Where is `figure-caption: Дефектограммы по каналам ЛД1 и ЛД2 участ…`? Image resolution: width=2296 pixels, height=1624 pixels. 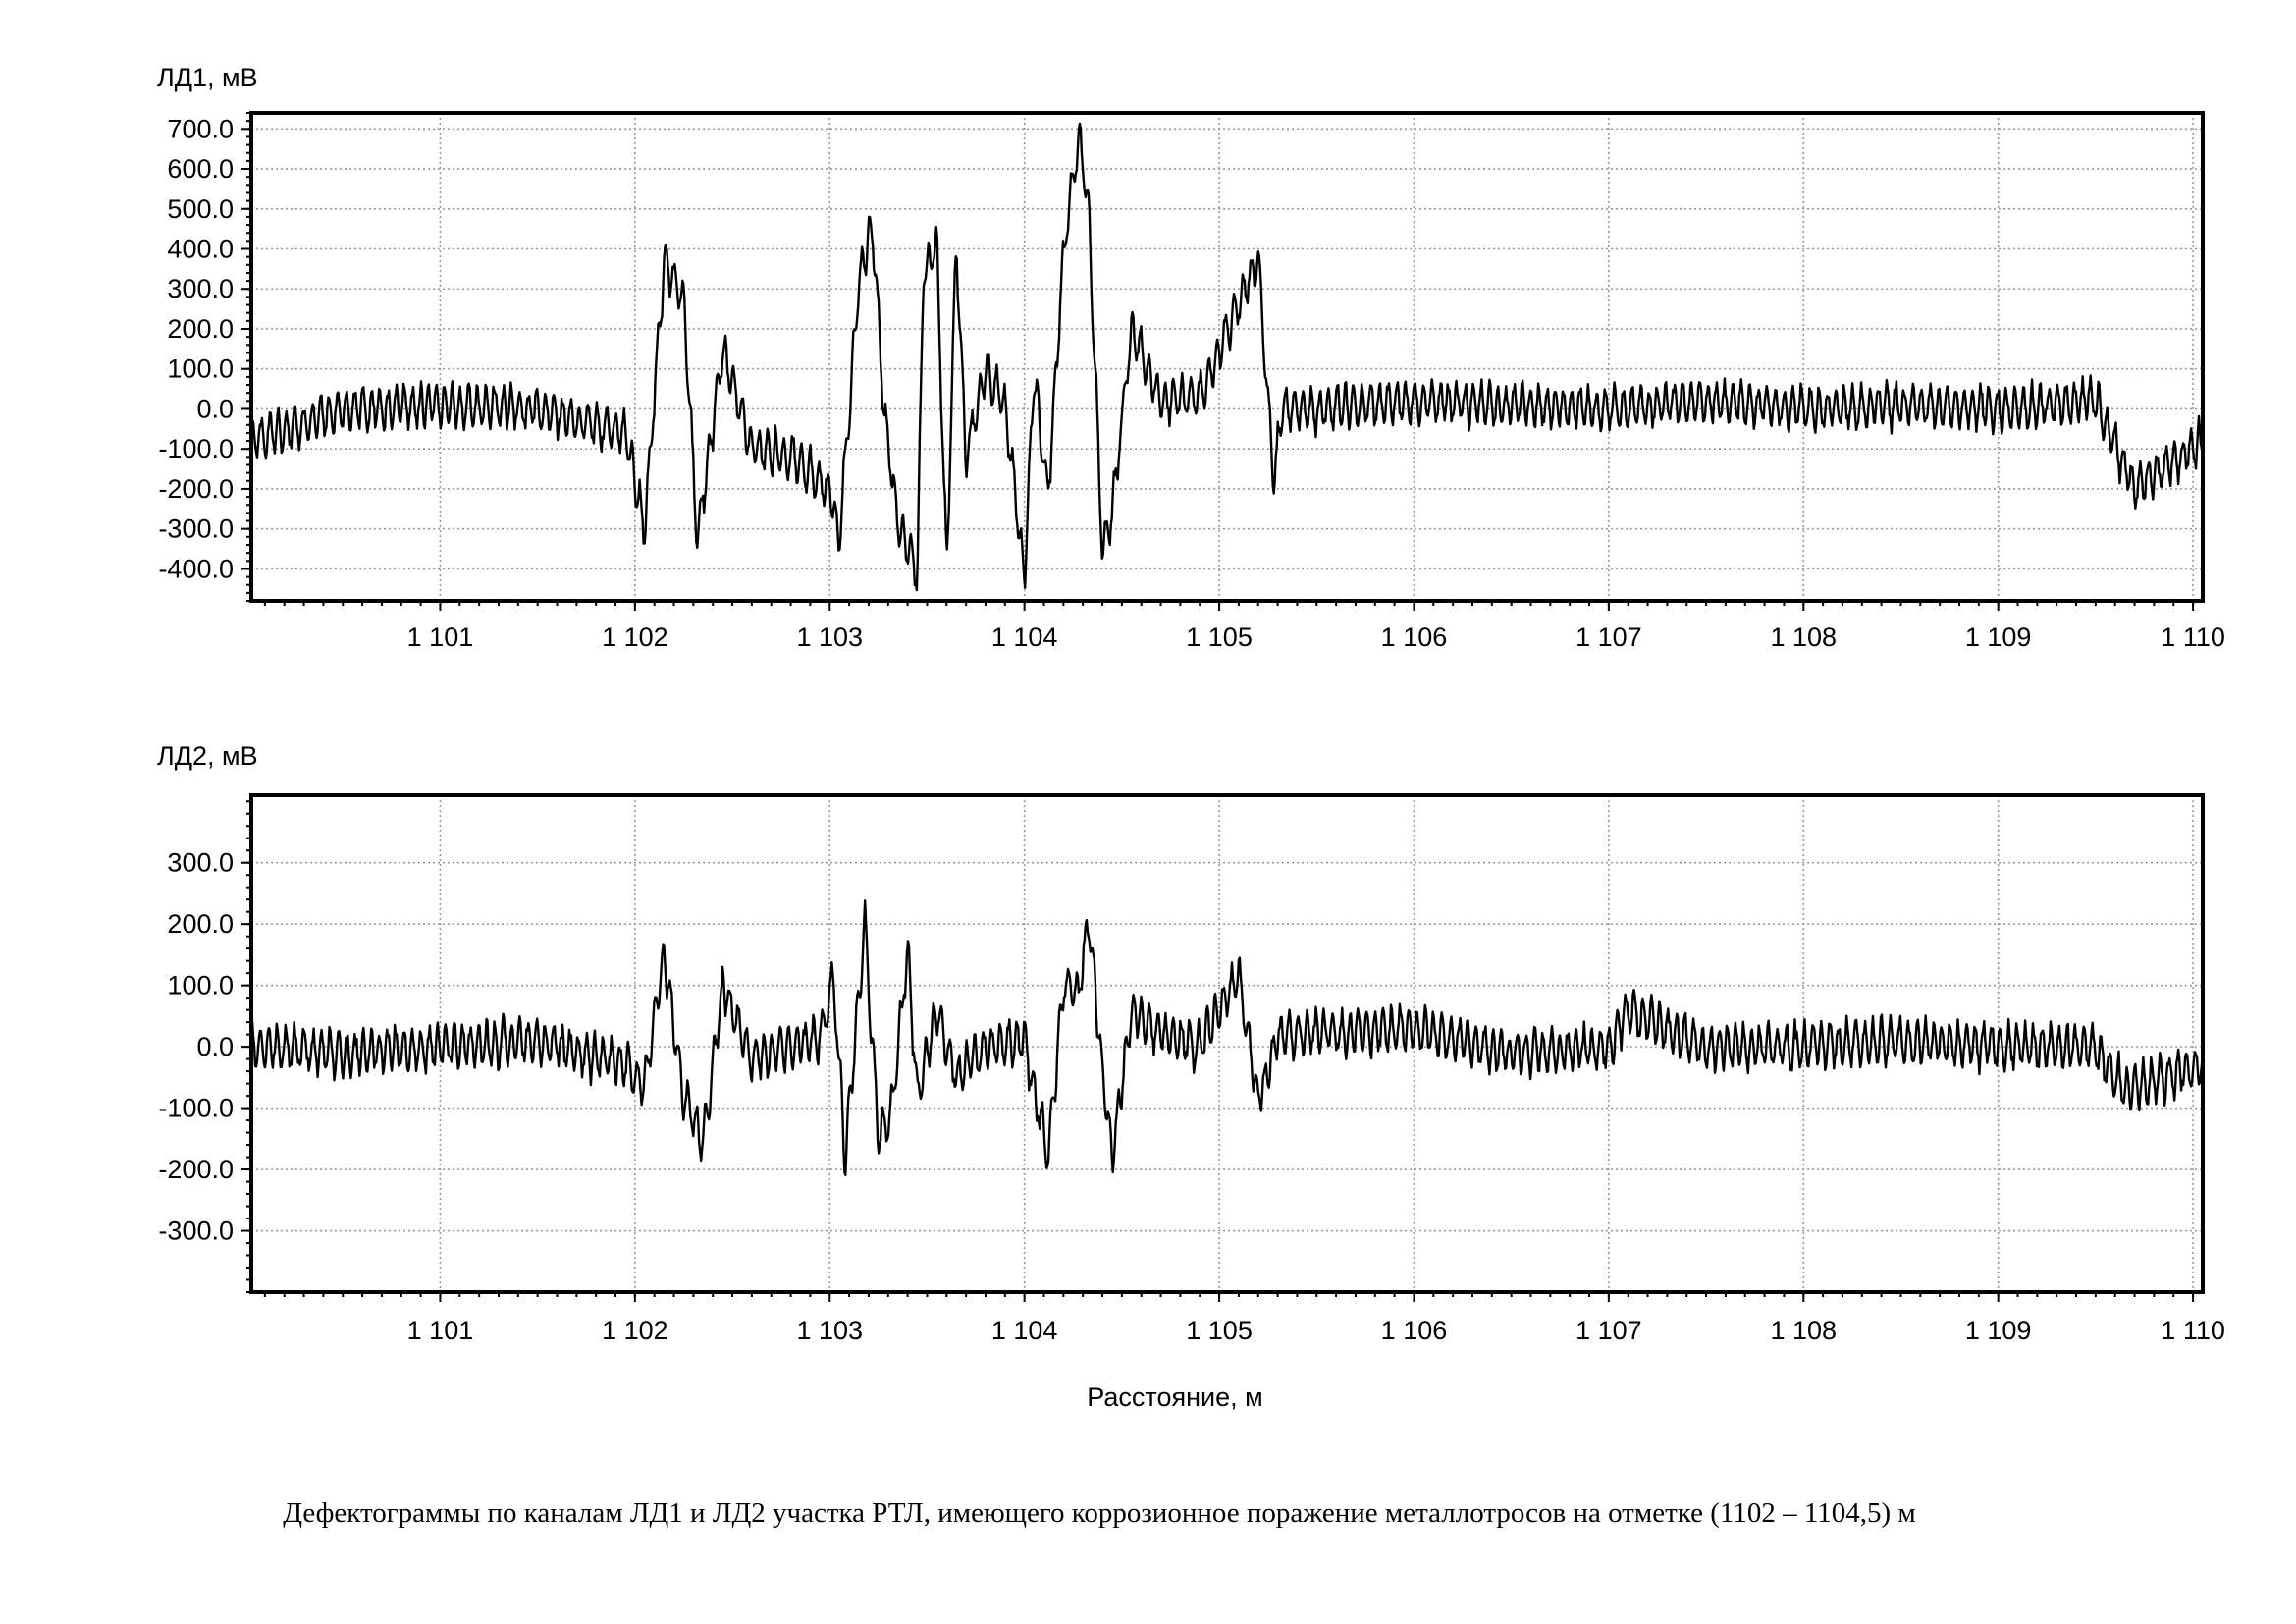
figure-caption: Дефектограммы по каналам ЛД1 и ЛД2 участ… is located at coordinates (1099, 1513).